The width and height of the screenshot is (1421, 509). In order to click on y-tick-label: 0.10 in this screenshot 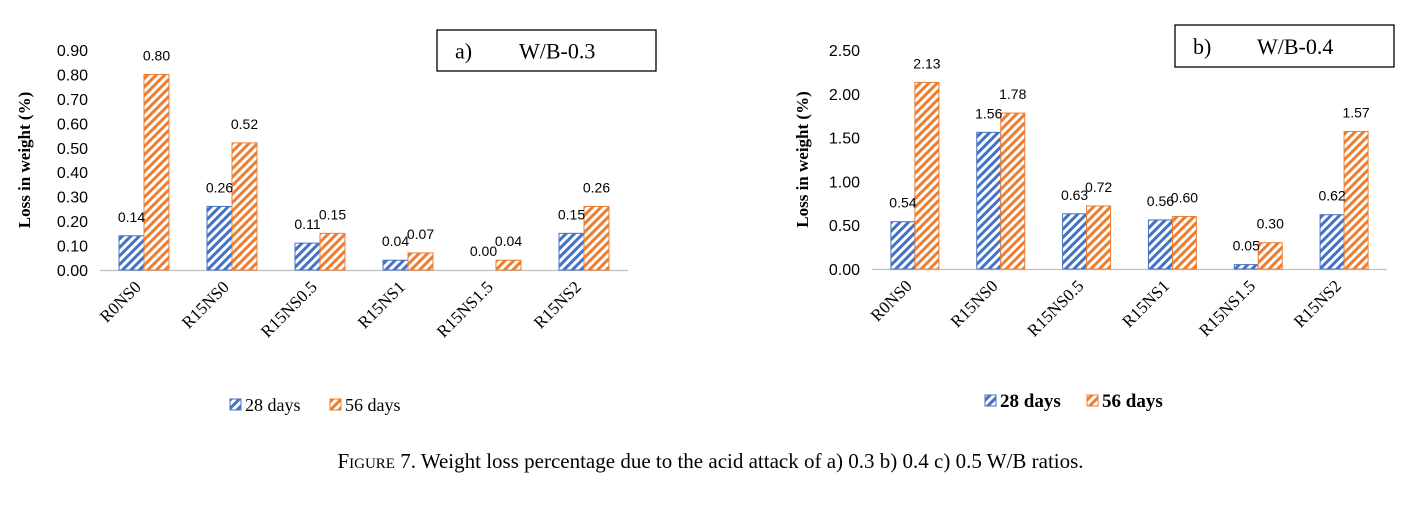, I will do `click(72, 247)`.